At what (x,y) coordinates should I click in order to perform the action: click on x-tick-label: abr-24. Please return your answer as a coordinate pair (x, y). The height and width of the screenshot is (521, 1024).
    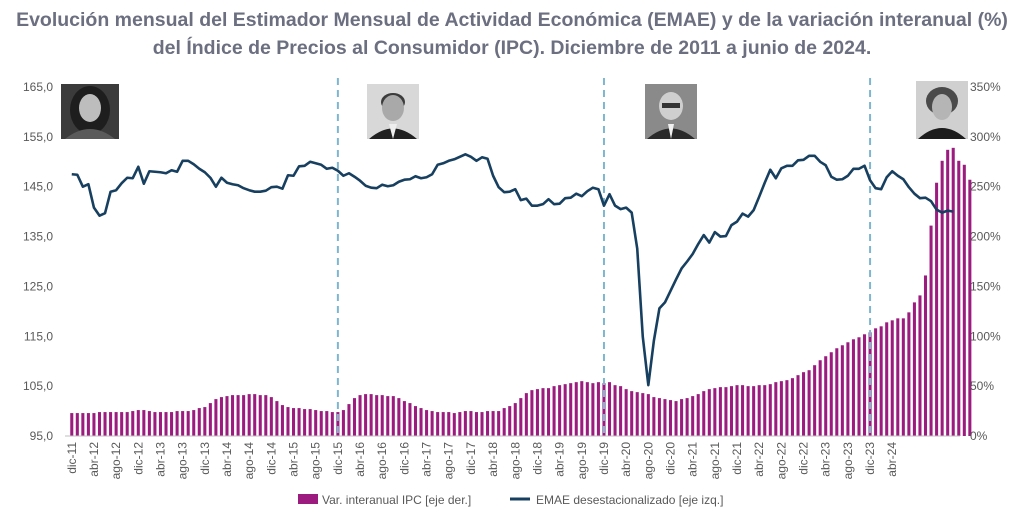
    Looking at the image, I should click on (892, 459).